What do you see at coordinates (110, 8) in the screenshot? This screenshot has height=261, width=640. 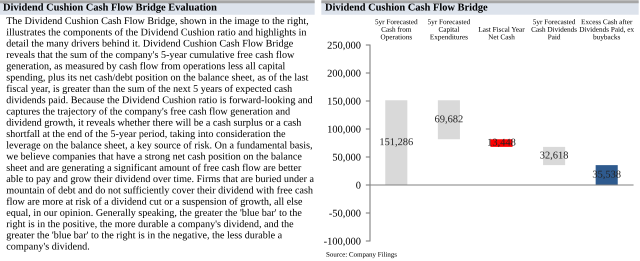 I see `text: Dividend Cushion Cash Flow Bridge Evaluation` at bounding box center [110, 8].